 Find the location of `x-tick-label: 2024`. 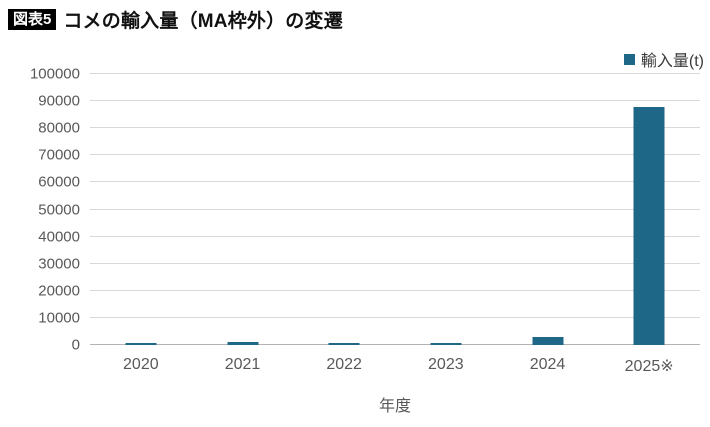

x-tick-label: 2024 is located at coordinates (547, 364).